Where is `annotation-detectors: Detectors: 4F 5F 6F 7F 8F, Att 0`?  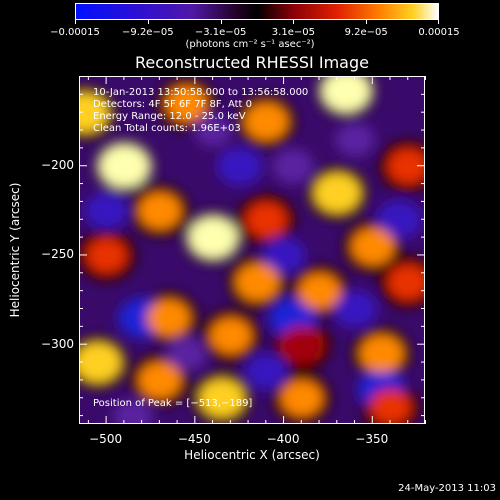
annotation-detectors: Detectors: 4F 5F 6F 7F 8F, Att 0 is located at coordinates (173, 104).